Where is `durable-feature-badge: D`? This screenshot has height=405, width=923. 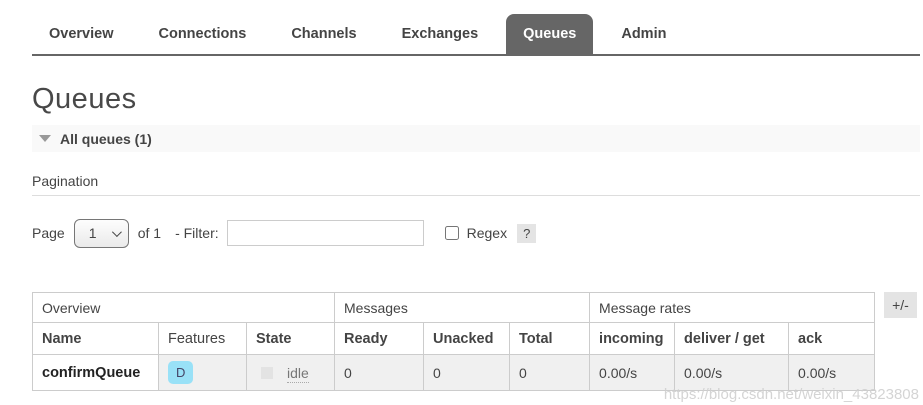
durable-feature-badge: D is located at coordinates (181, 372).